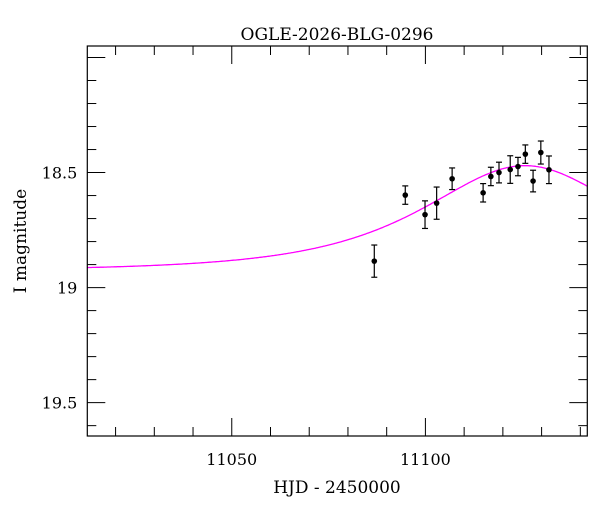 The image size is (600, 516). Describe the element at coordinates (425, 459) in the screenshot. I see `x-tick-label: 11100` at that location.